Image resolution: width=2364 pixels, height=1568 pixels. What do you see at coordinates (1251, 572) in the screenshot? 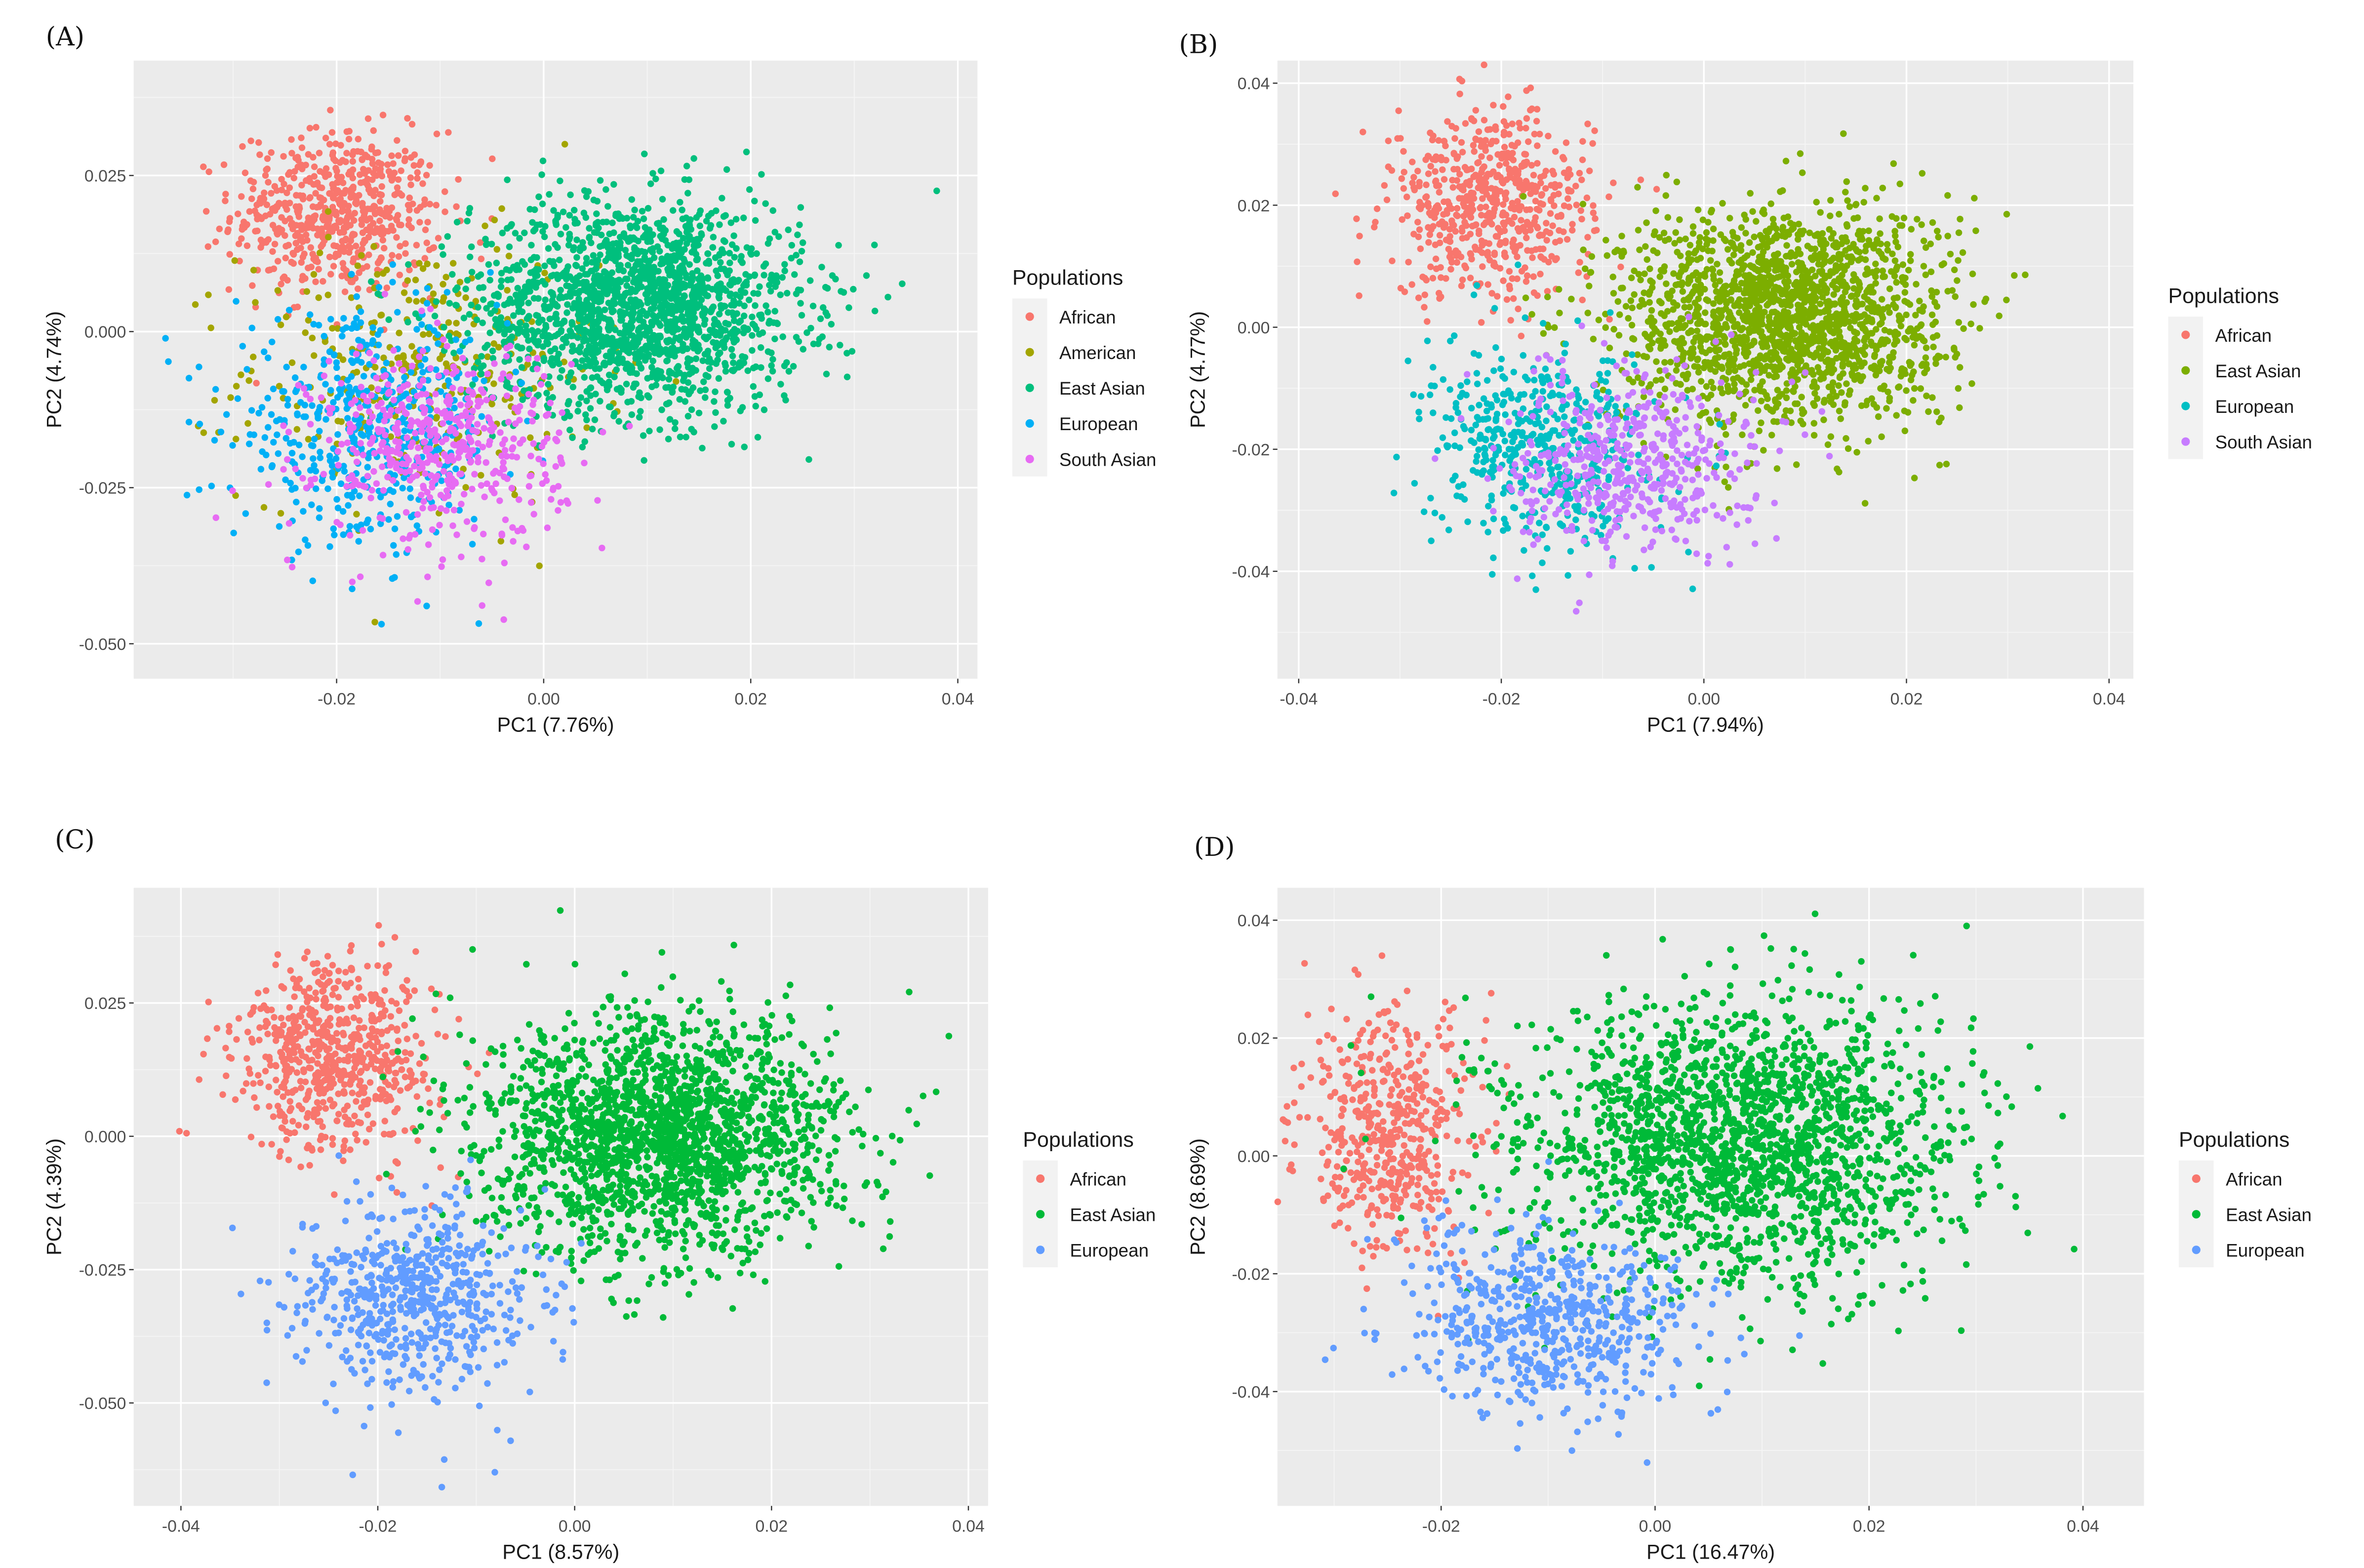
I see `y-tick-label: -0.04` at bounding box center [1251, 572].